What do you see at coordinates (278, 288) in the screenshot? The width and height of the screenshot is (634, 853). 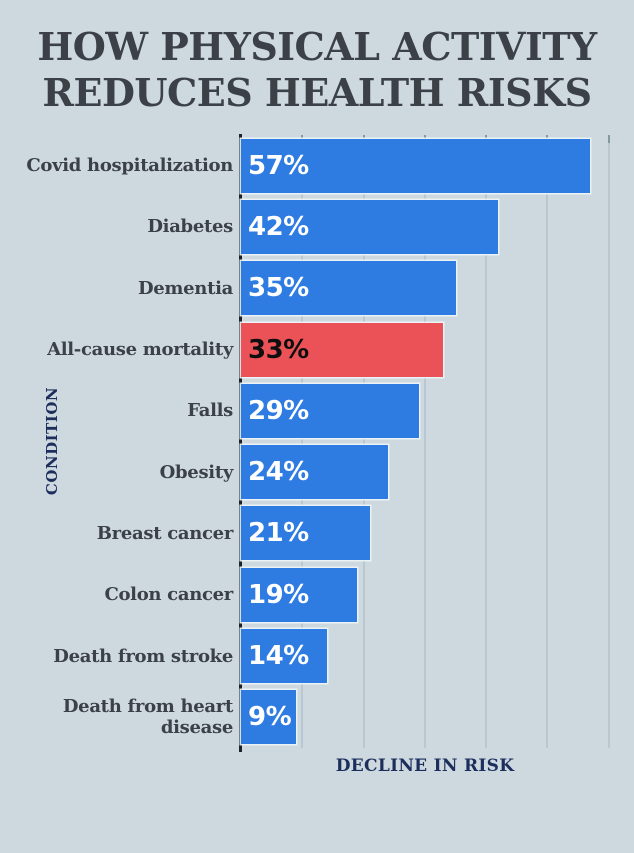 I see `value-label: 35%` at bounding box center [278, 288].